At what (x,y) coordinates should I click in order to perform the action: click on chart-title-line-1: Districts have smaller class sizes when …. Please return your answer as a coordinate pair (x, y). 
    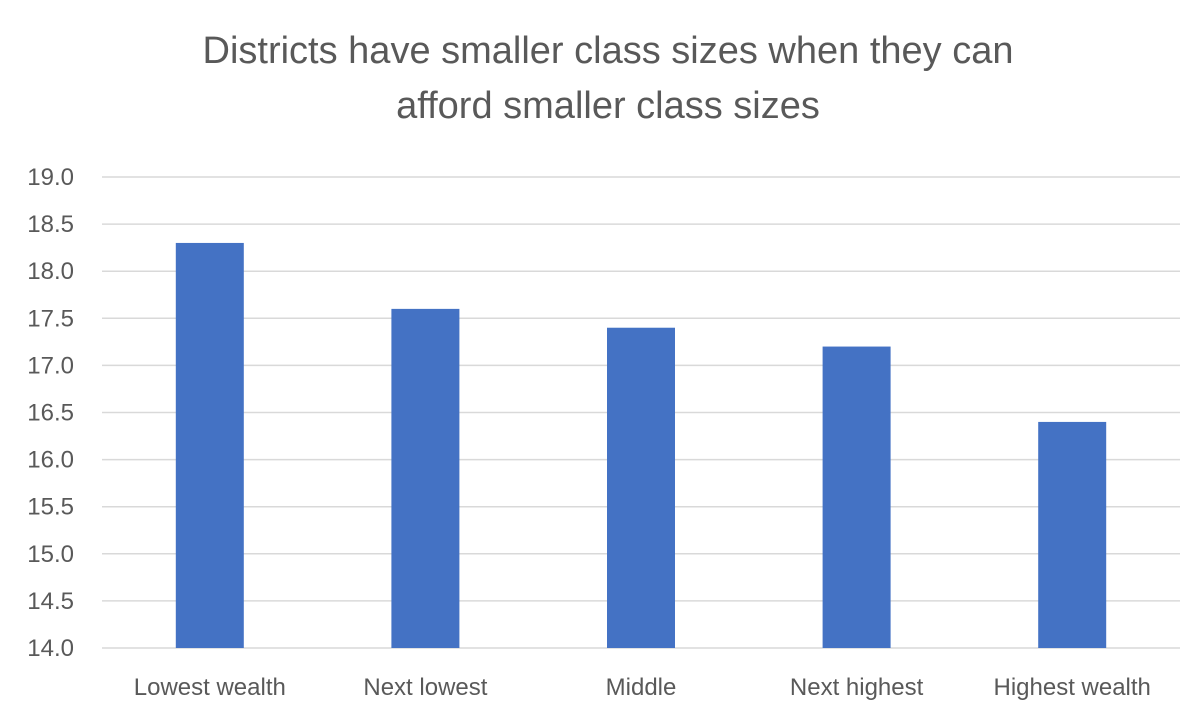
    Looking at the image, I should click on (608, 51).